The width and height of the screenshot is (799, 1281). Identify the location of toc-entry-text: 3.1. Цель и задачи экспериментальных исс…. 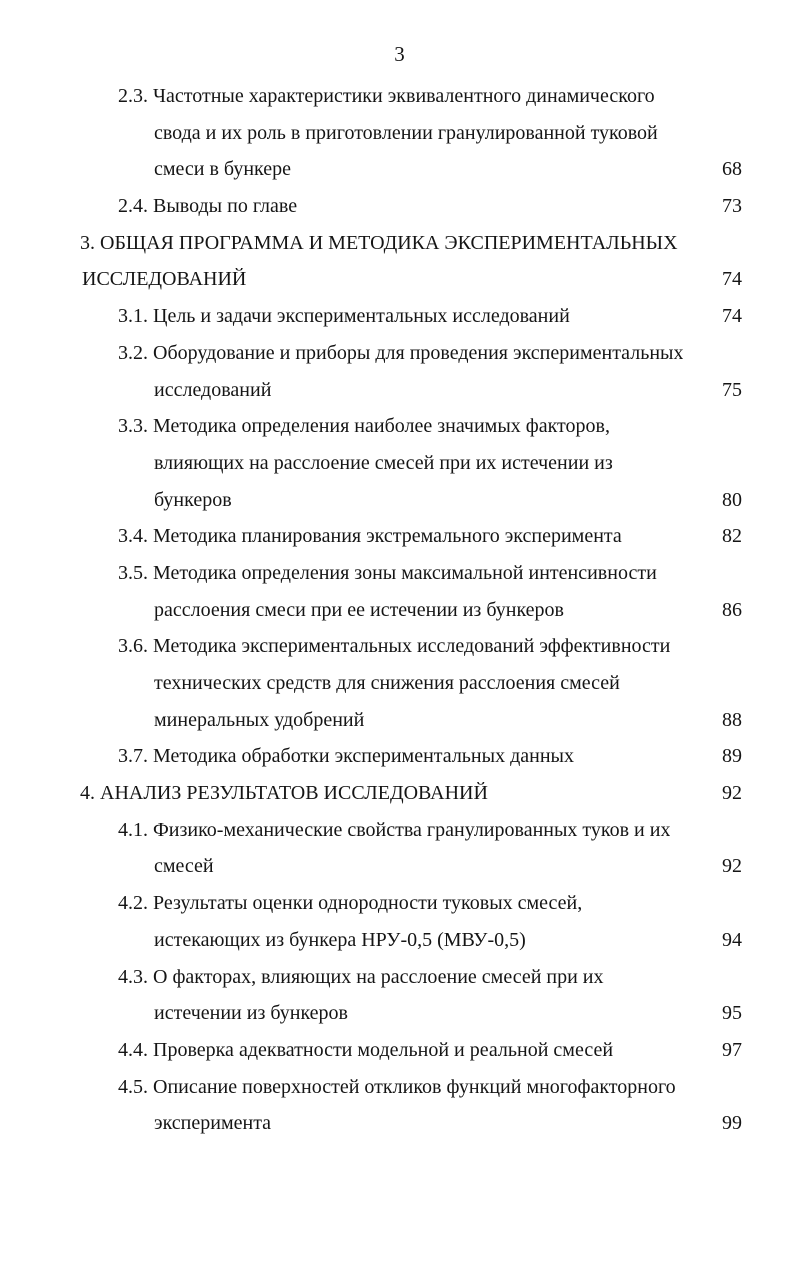
(344, 316).